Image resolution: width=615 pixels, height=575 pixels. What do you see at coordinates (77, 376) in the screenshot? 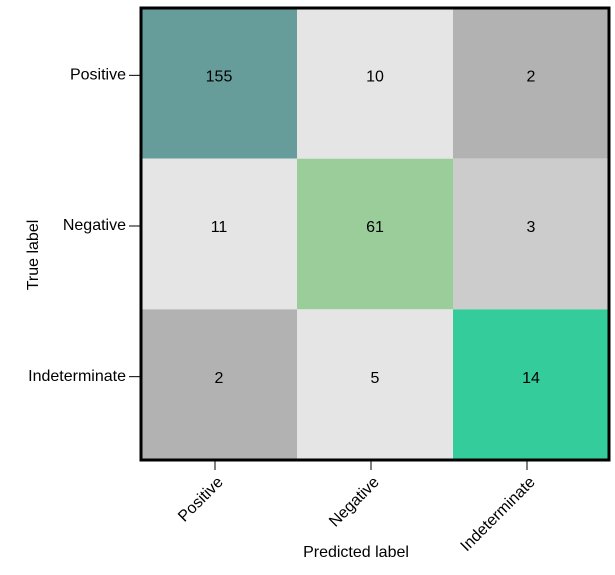
I see `y-tick-label: Indeterminate` at bounding box center [77, 376].